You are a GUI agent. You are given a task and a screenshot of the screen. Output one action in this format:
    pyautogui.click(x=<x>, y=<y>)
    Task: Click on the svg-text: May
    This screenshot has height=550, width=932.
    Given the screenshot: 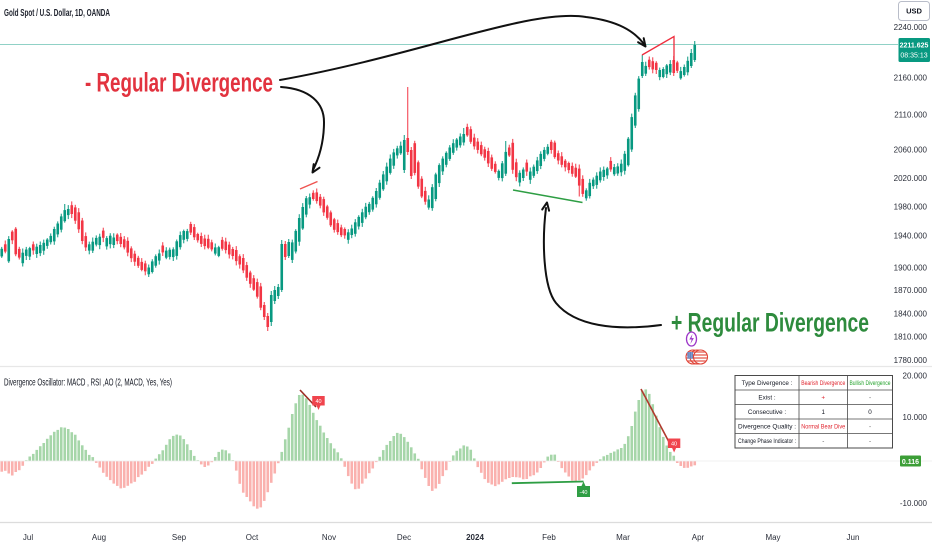 What is the action you would take?
    pyautogui.click(x=772, y=537)
    